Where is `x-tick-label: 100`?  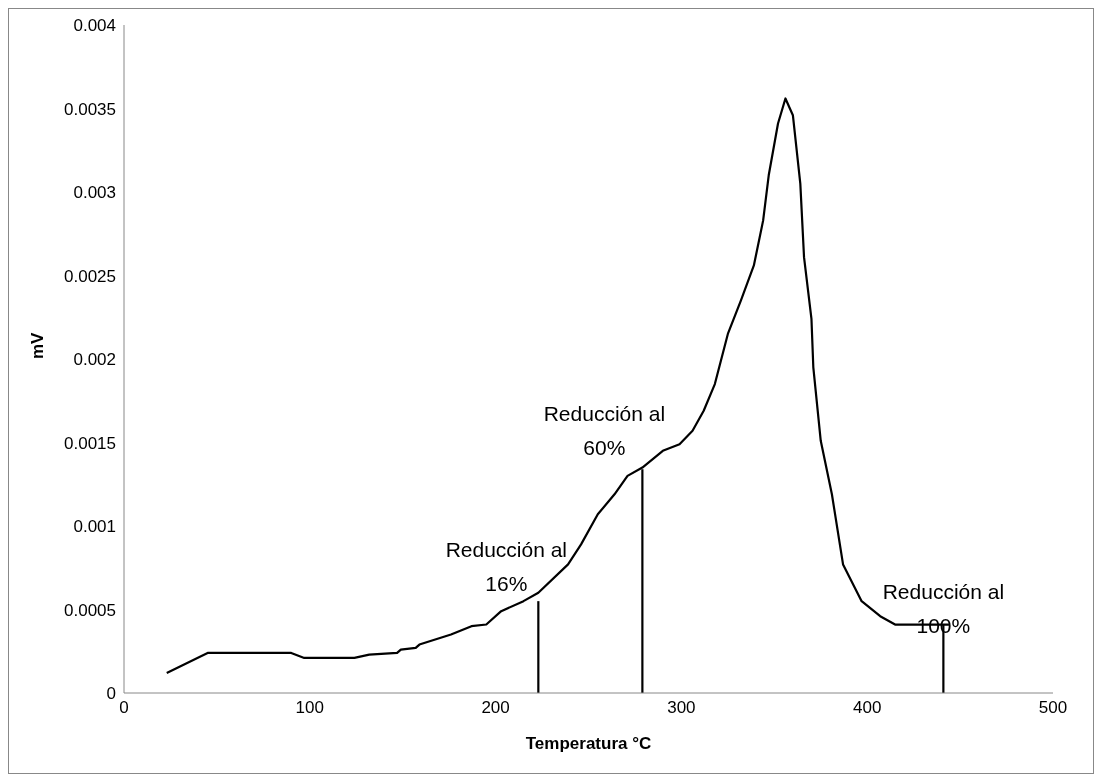 x-tick-label: 100 is located at coordinates (309, 708).